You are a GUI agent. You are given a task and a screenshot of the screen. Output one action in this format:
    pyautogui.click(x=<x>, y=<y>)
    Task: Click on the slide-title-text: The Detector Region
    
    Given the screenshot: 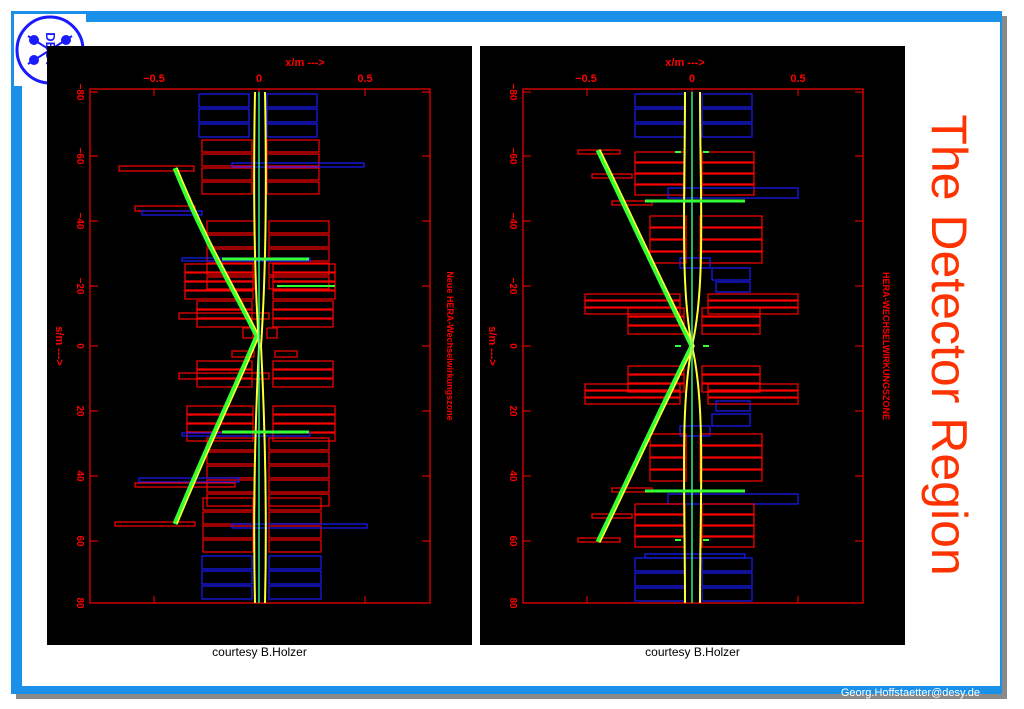 What is the action you would take?
    pyautogui.click(x=949, y=344)
    